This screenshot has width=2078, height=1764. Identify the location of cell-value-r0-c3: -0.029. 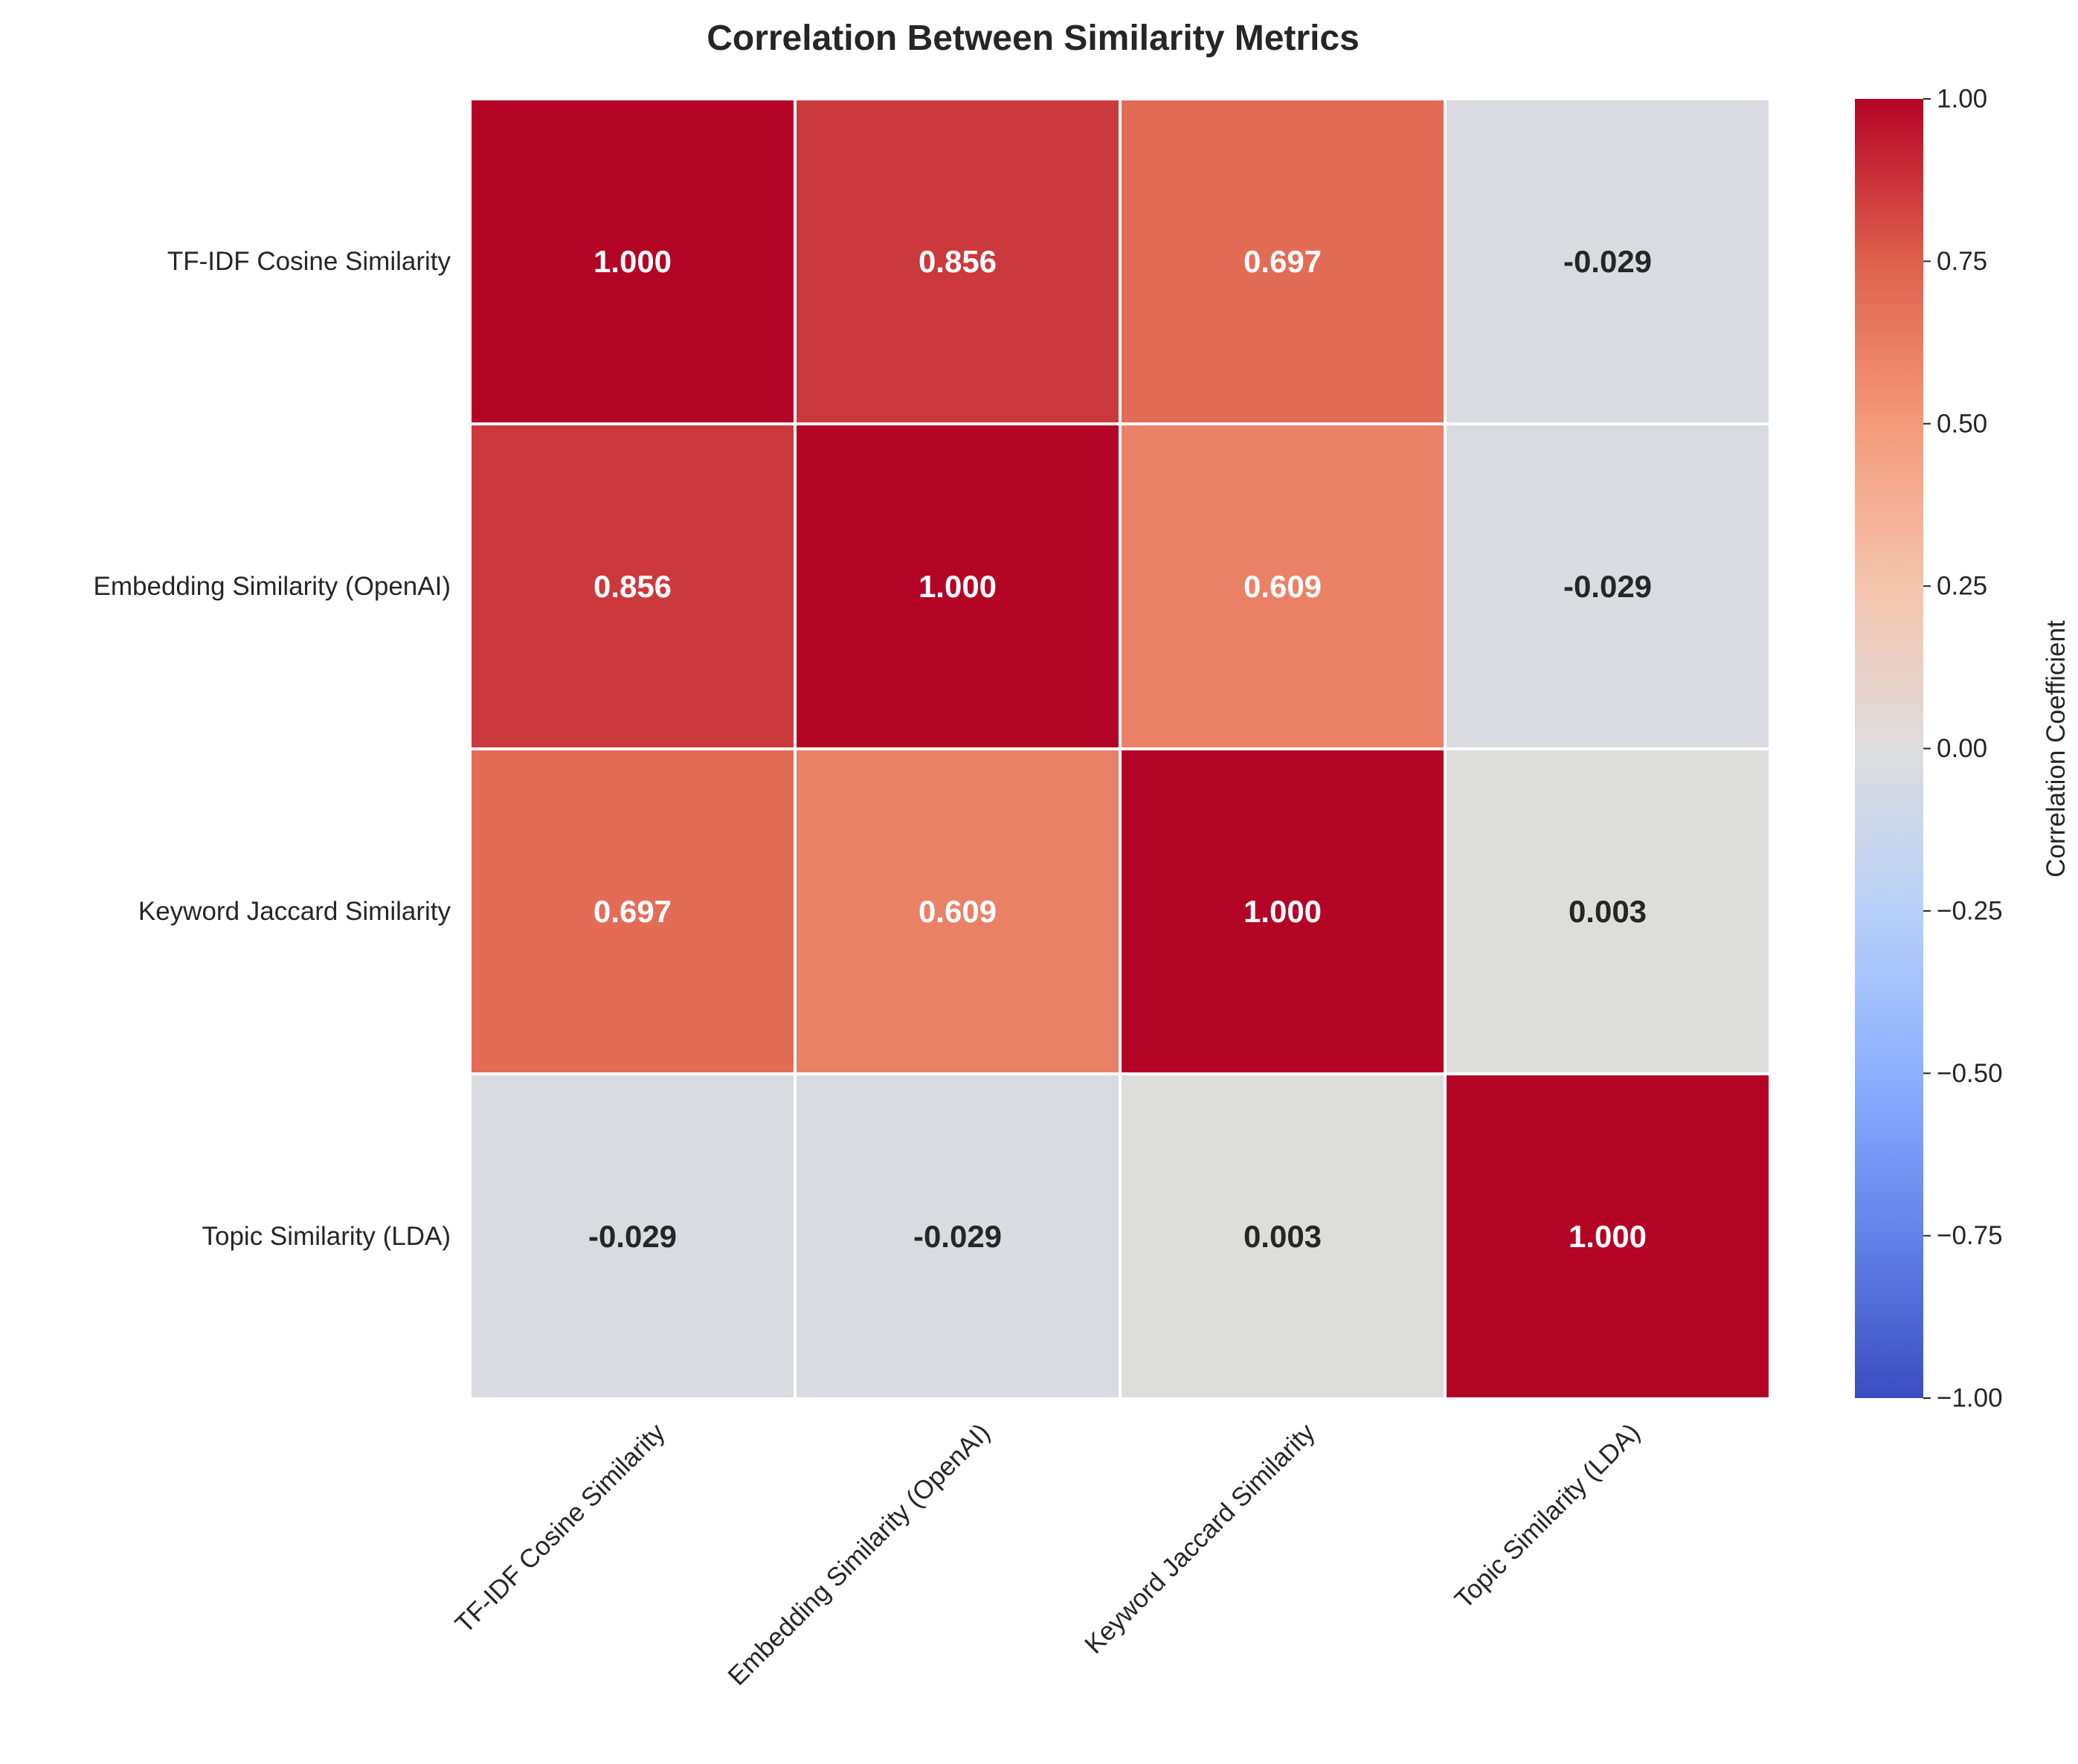
(1608, 262).